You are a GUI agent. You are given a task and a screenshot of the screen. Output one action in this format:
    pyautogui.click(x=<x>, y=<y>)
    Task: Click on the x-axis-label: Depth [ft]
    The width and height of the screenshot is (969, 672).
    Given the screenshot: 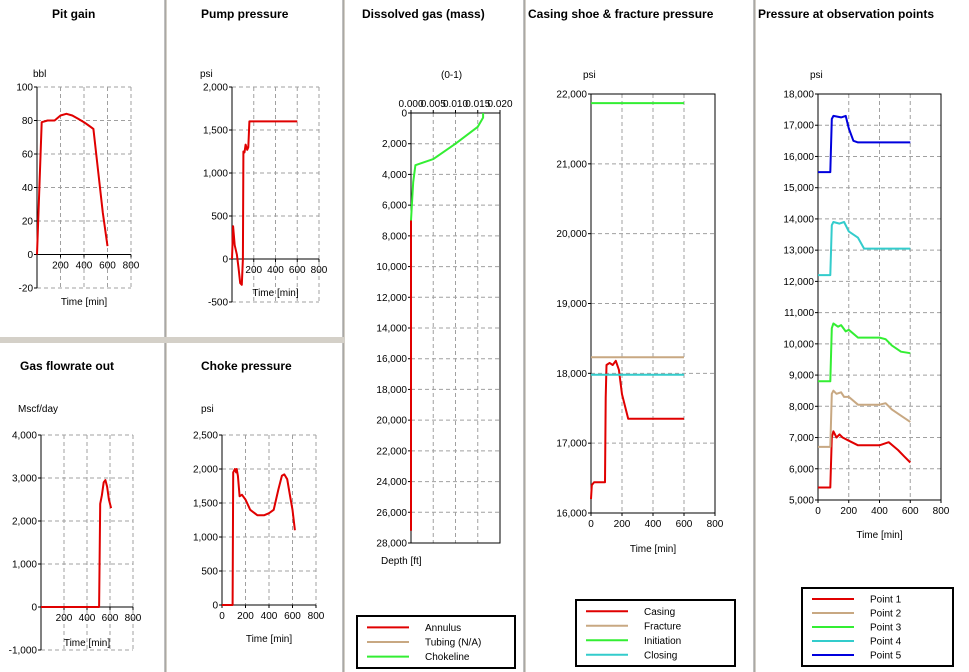 What is the action you would take?
    pyautogui.click(x=401, y=561)
    